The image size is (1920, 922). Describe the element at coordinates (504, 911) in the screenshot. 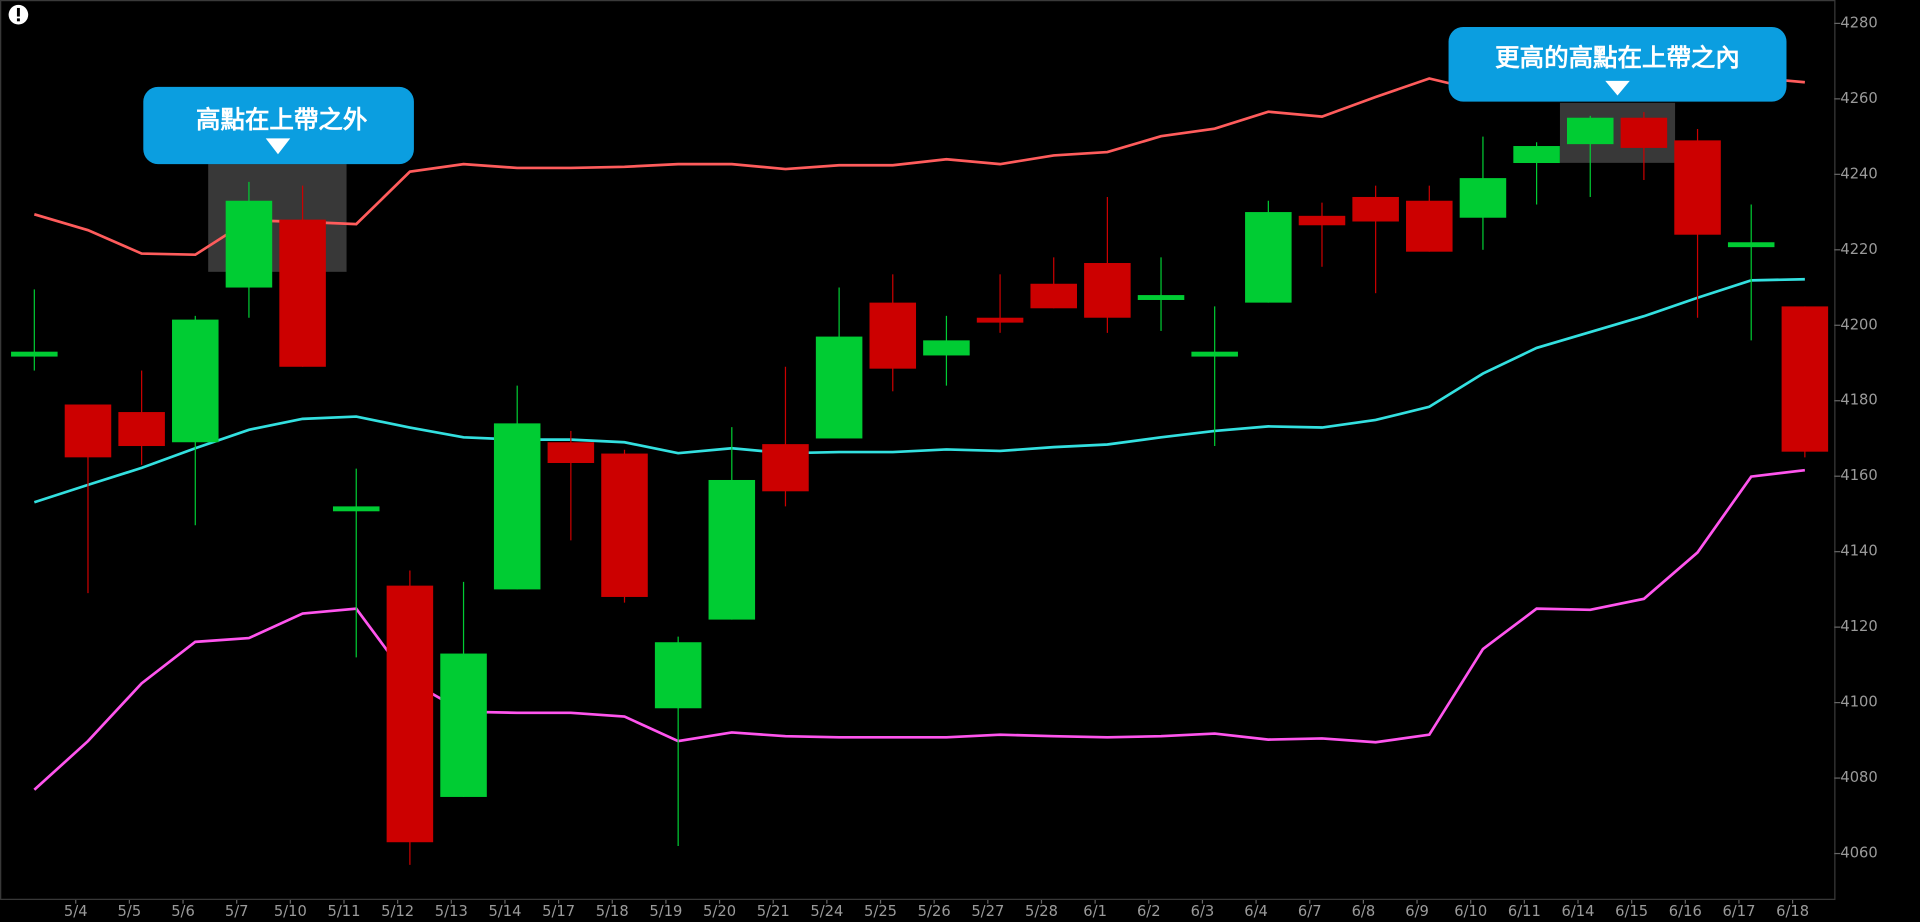

I see `x-tick-label: 5/14` at that location.